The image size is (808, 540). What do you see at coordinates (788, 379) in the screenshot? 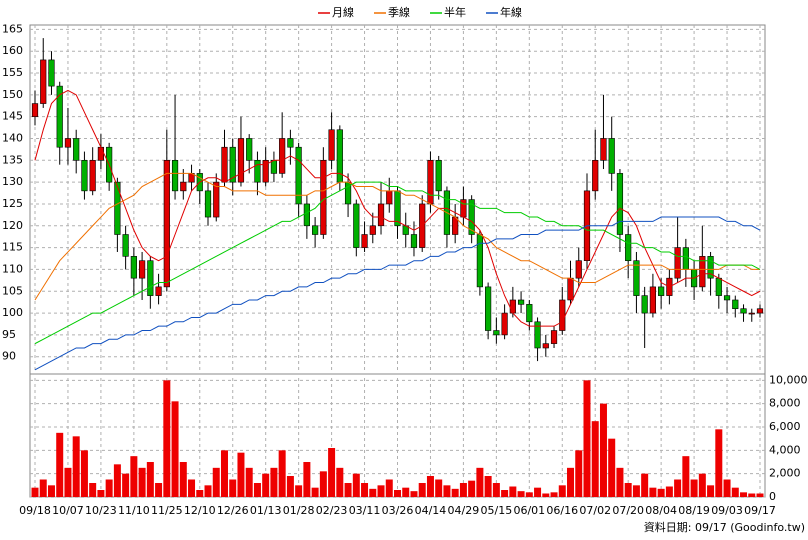
I see `y2-tick-label: 10,000` at bounding box center [788, 379].